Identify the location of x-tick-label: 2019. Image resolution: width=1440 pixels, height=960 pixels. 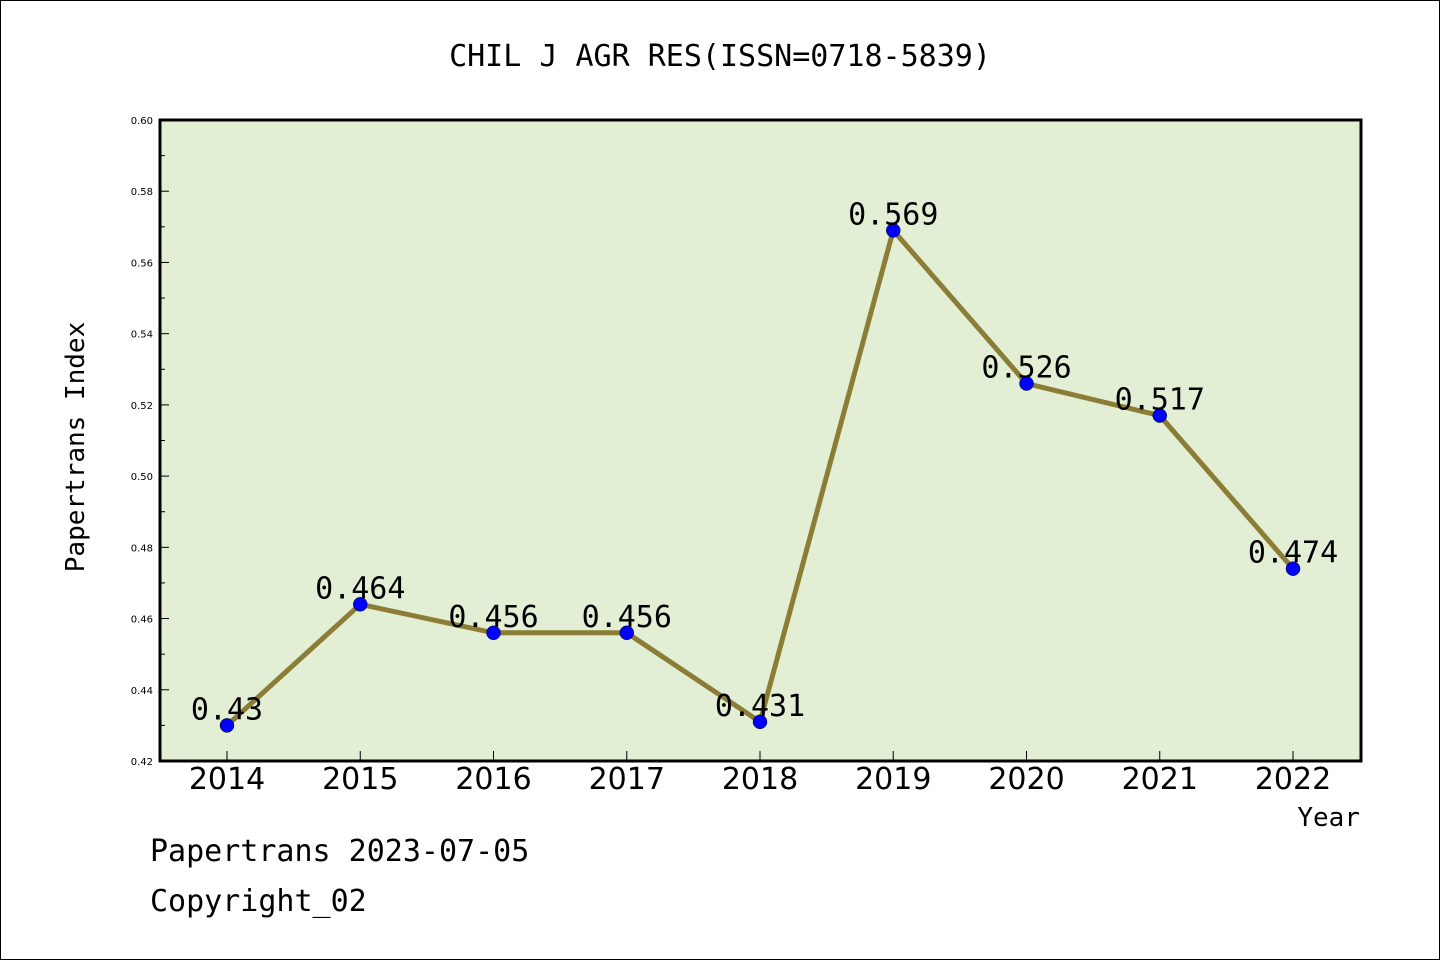
(893, 779).